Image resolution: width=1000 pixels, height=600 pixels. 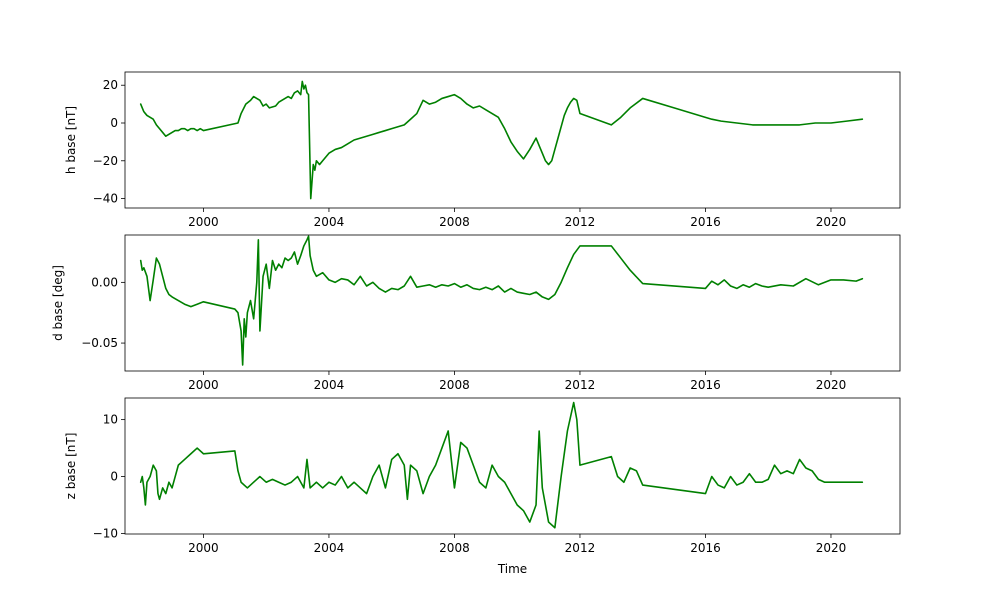 I want to click on y-tick-label: 10, so click(x=110, y=420).